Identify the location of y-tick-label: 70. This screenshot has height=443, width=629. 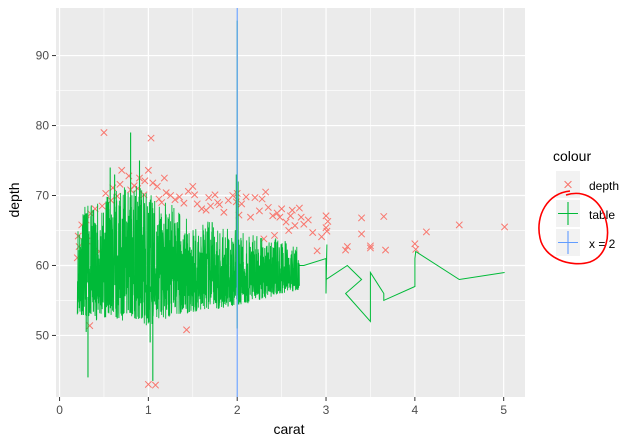
(43, 196).